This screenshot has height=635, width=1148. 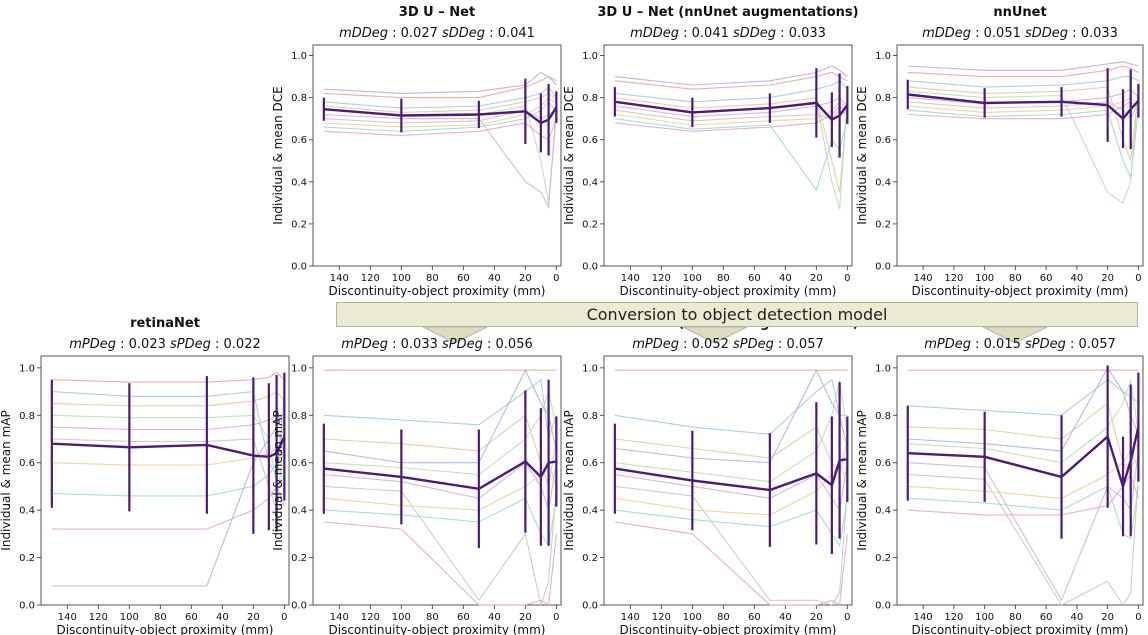 I want to click on panel-stats: mPDeg : 0.015 sPDeg : 0.057, so click(x=1020, y=344).